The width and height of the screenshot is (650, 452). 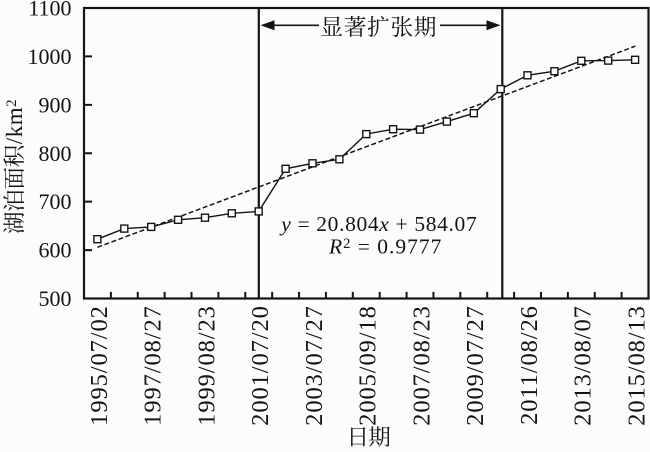 What do you see at coordinates (421, 365) in the screenshot?
I see `svg-text: 2007/08/23` at bounding box center [421, 365].